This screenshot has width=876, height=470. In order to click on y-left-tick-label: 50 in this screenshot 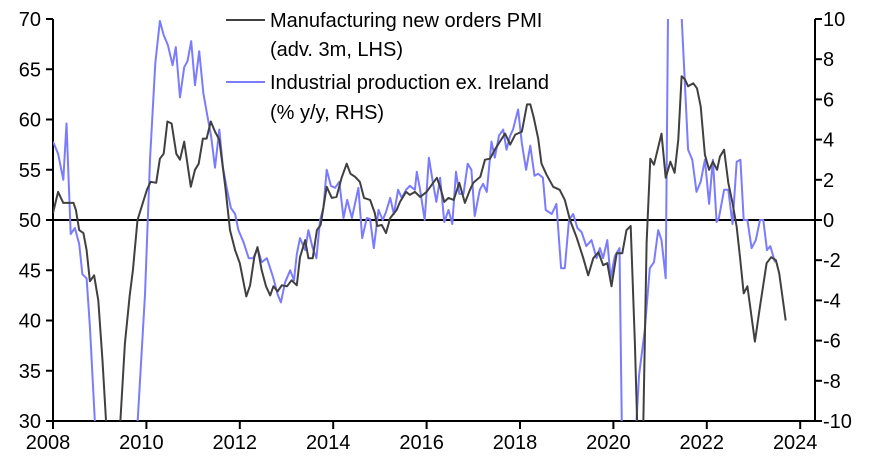, I will do `click(30, 221)`.